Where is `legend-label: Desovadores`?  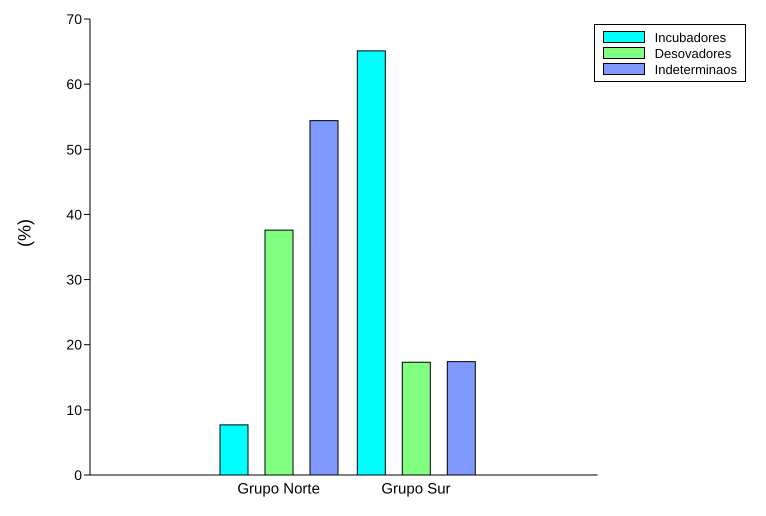
legend-label: Desovadores is located at coordinates (693, 53).